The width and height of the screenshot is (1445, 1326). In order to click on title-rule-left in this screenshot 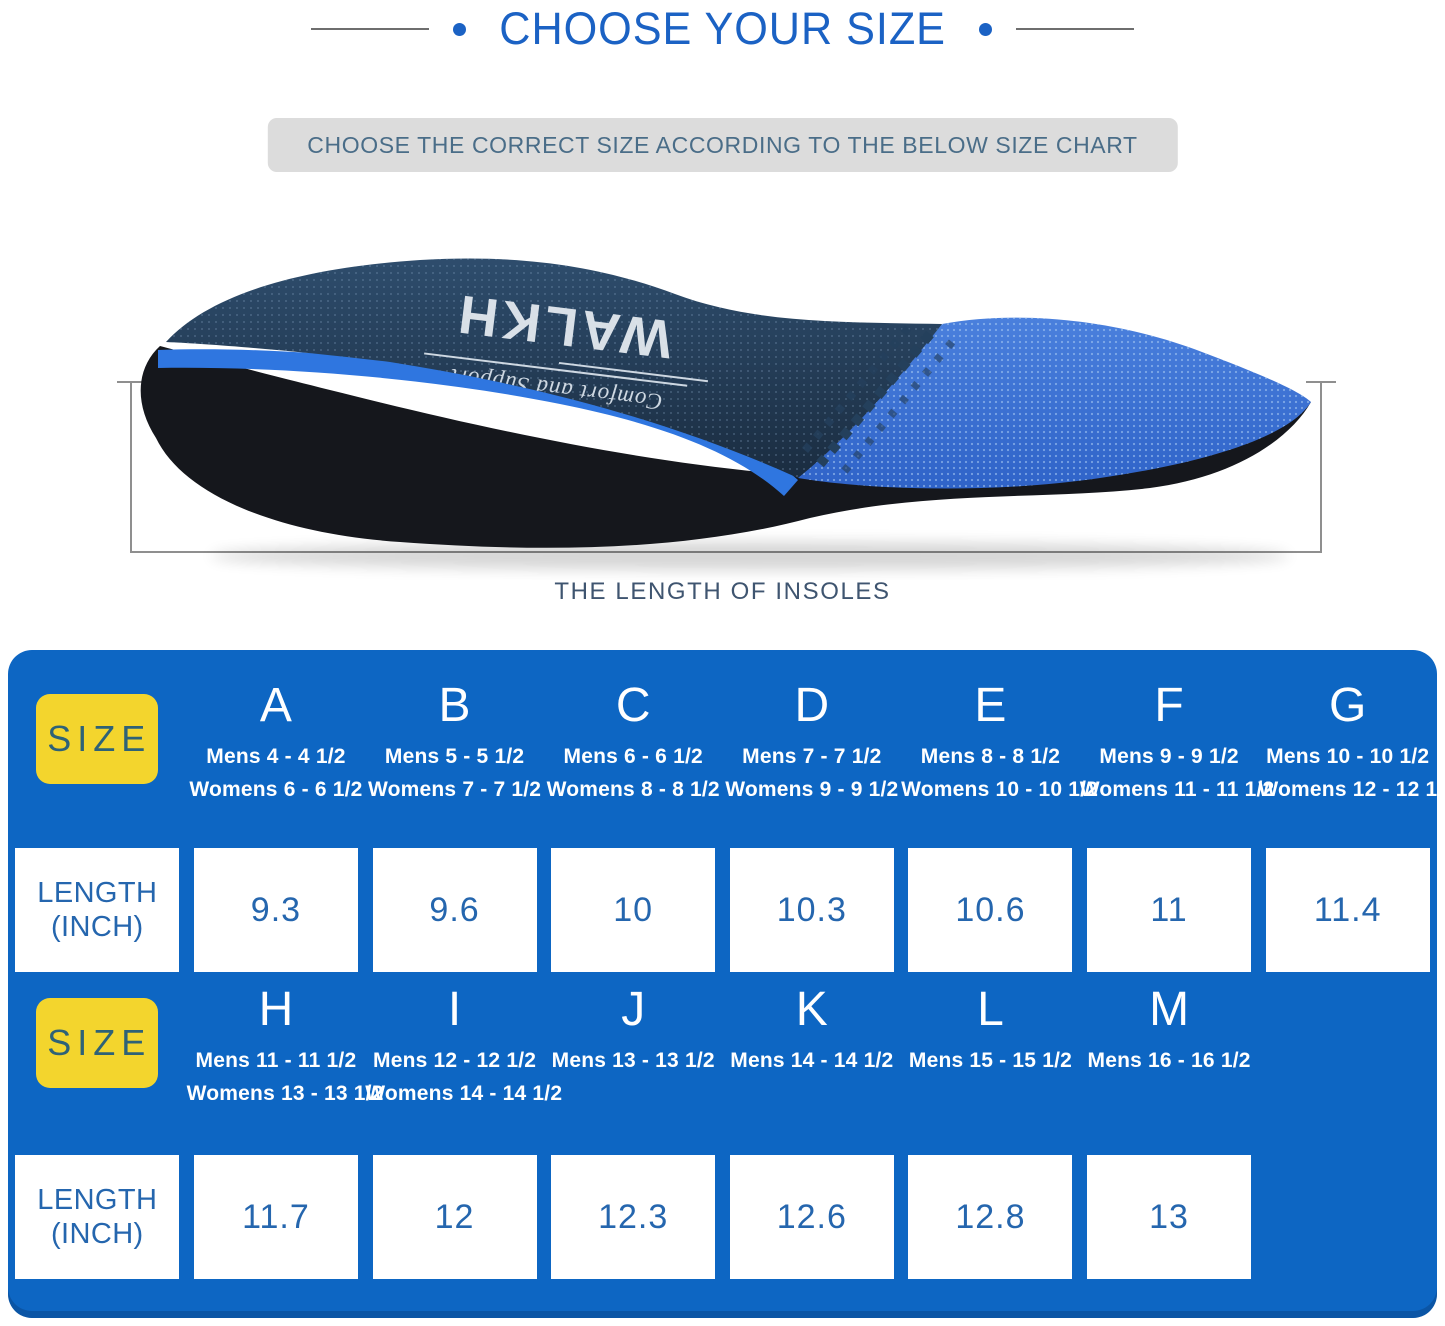, I will do `click(369, 29)`.